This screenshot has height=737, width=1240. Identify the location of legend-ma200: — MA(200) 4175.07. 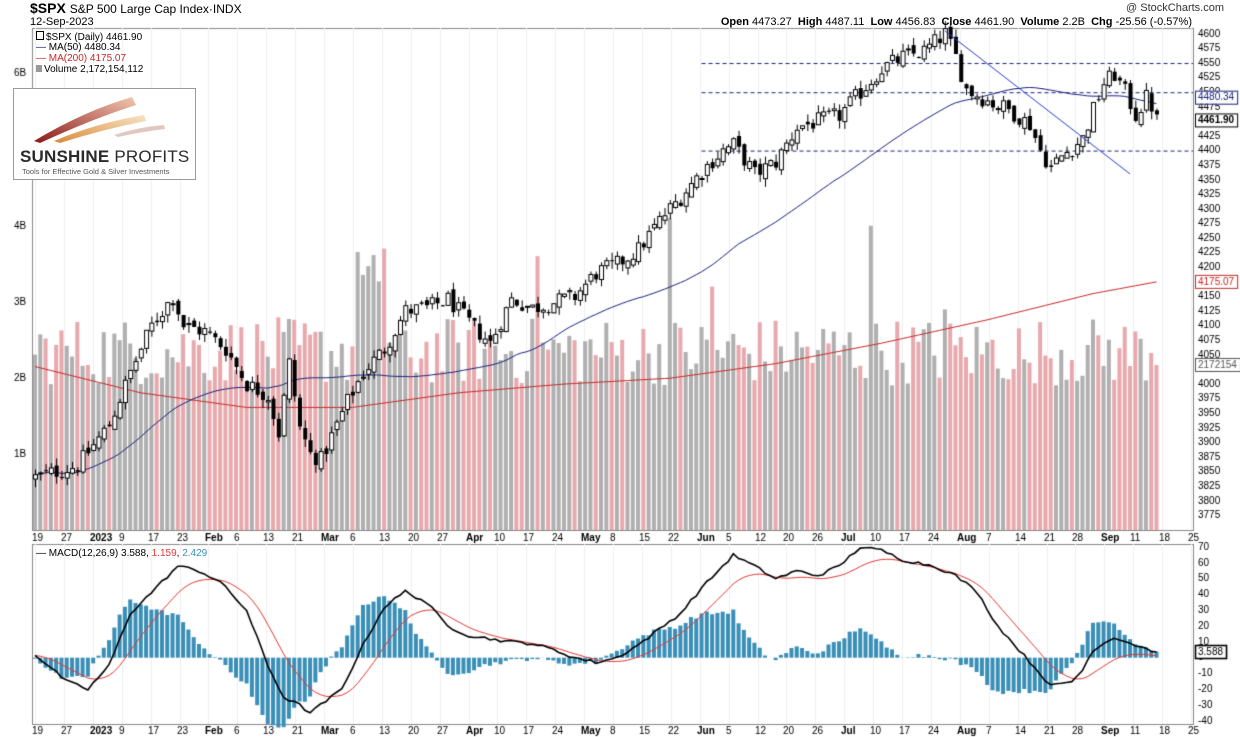
(81, 58).